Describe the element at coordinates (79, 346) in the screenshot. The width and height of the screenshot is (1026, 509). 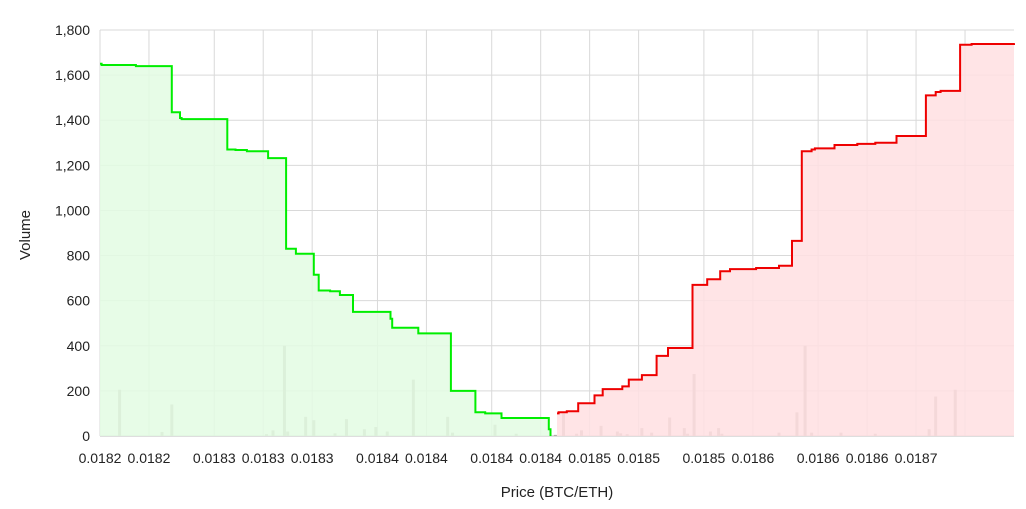
I see `y-tick-label: 400` at that location.